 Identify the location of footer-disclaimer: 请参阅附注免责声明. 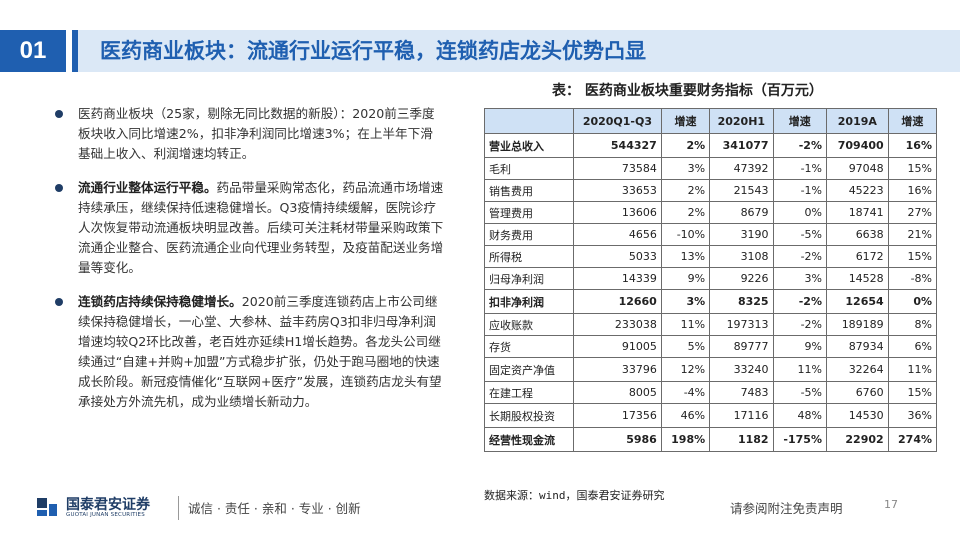
(786, 508).